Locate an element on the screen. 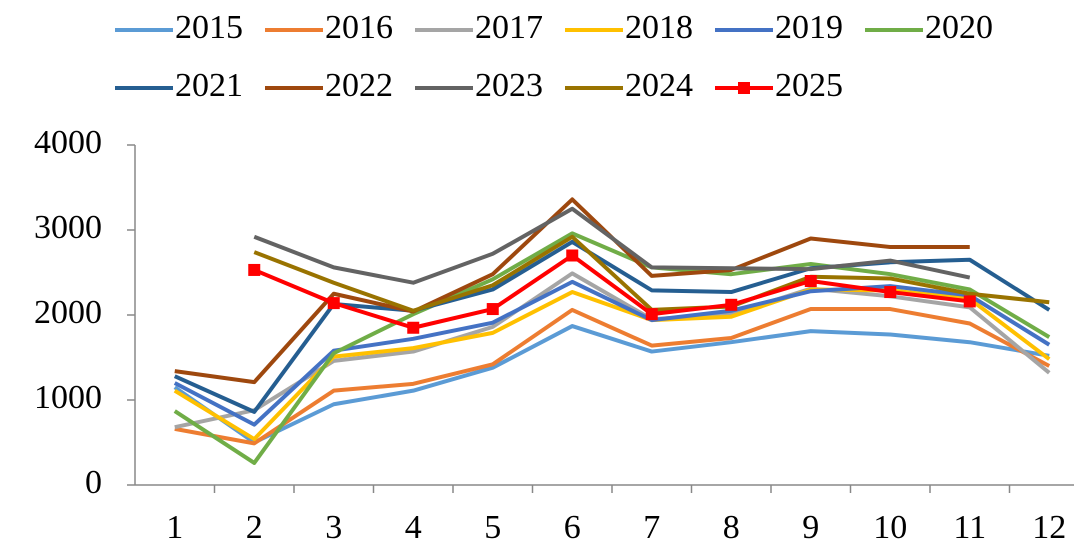 The height and width of the screenshot is (547, 1074). x-tick-label: 2 is located at coordinates (254, 527).